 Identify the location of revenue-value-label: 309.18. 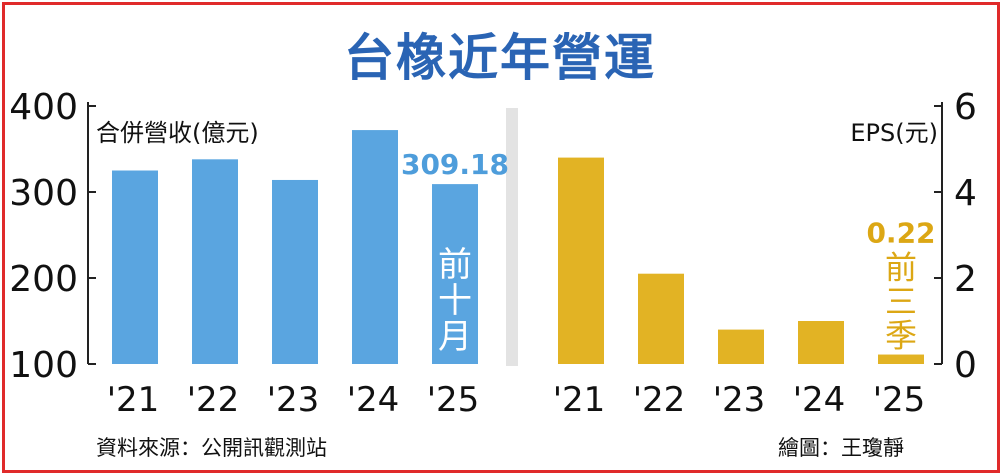
(455, 164).